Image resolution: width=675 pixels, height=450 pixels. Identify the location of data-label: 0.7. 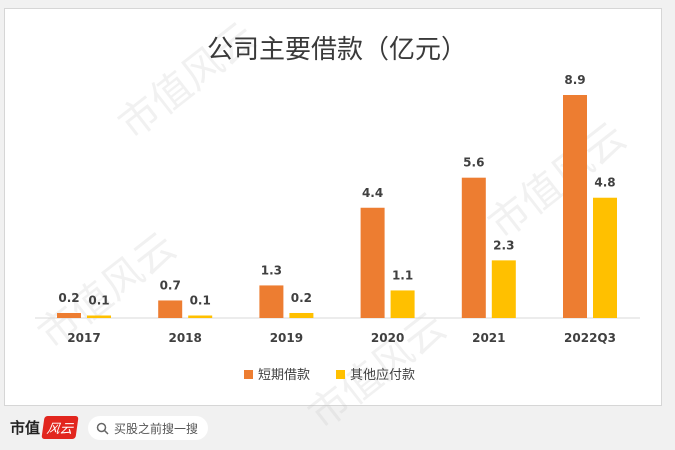
(170, 285).